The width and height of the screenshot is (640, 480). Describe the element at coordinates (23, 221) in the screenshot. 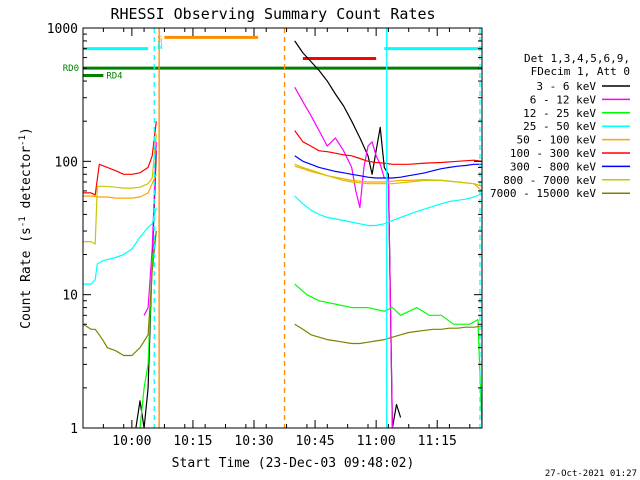

I see `y-axis-label-sup1: -1` at that location.